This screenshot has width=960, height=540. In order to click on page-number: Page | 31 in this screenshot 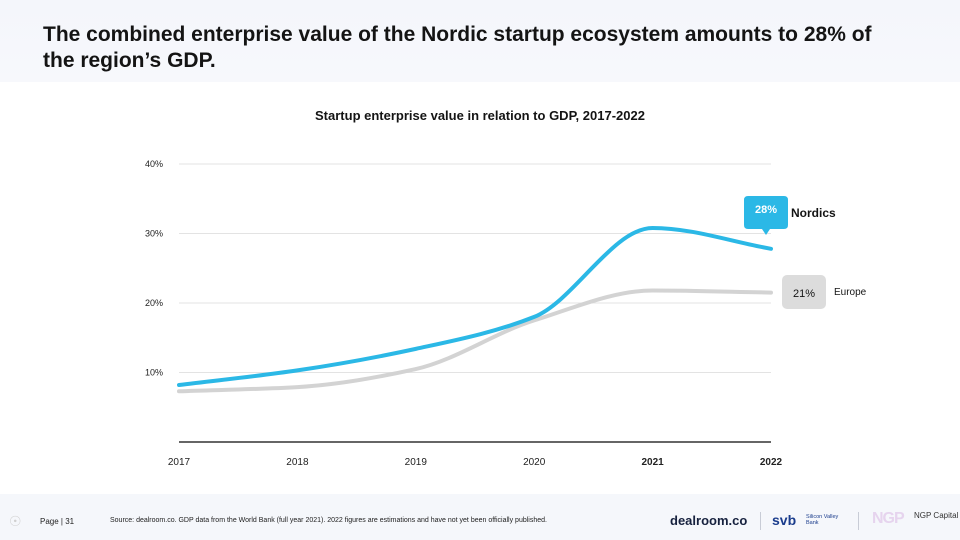, I will do `click(57, 521)`.